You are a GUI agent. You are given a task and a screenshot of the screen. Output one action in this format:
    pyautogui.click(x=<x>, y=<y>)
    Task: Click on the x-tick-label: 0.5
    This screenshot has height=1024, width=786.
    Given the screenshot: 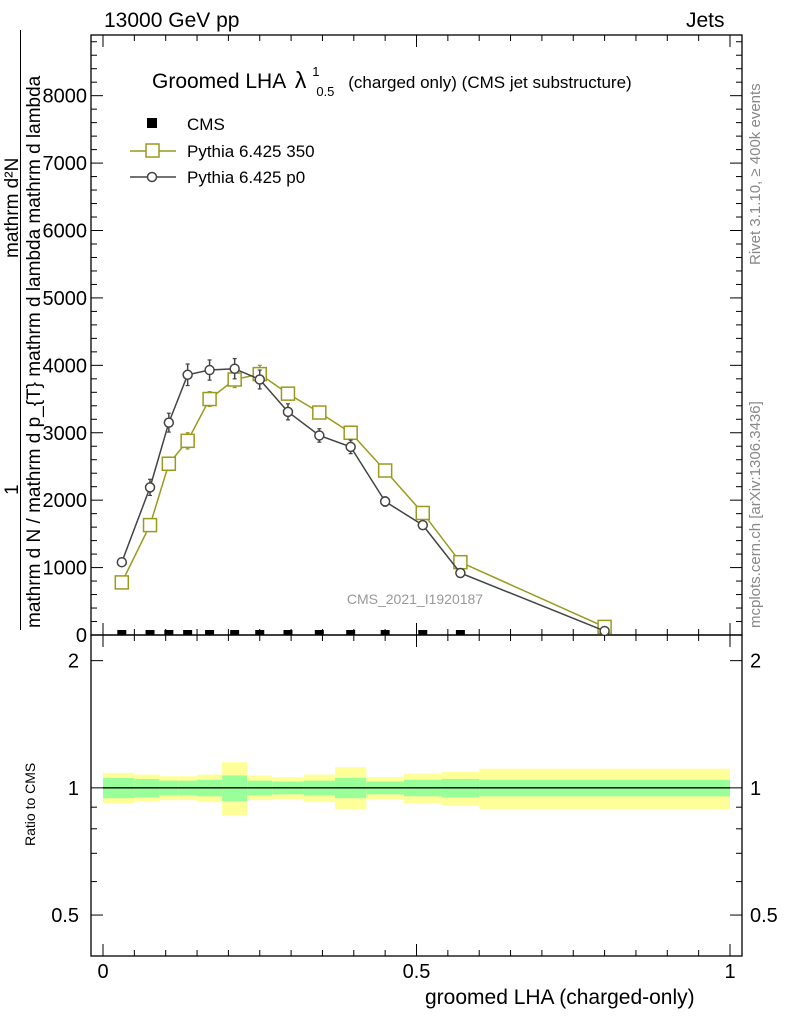 What is the action you would take?
    pyautogui.click(x=417, y=972)
    